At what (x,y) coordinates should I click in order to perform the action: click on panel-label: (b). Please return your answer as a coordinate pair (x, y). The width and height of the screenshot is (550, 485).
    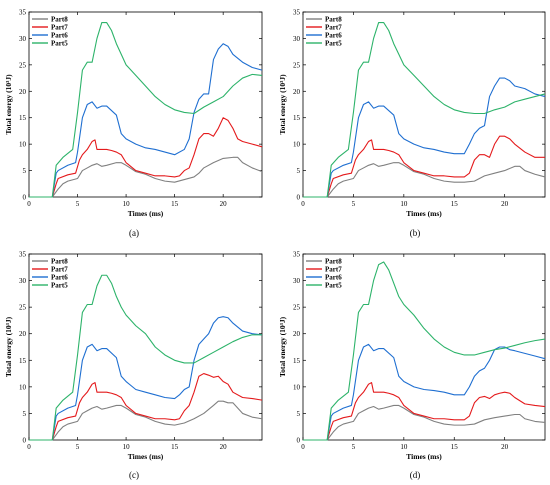
    Looking at the image, I should click on (415, 233).